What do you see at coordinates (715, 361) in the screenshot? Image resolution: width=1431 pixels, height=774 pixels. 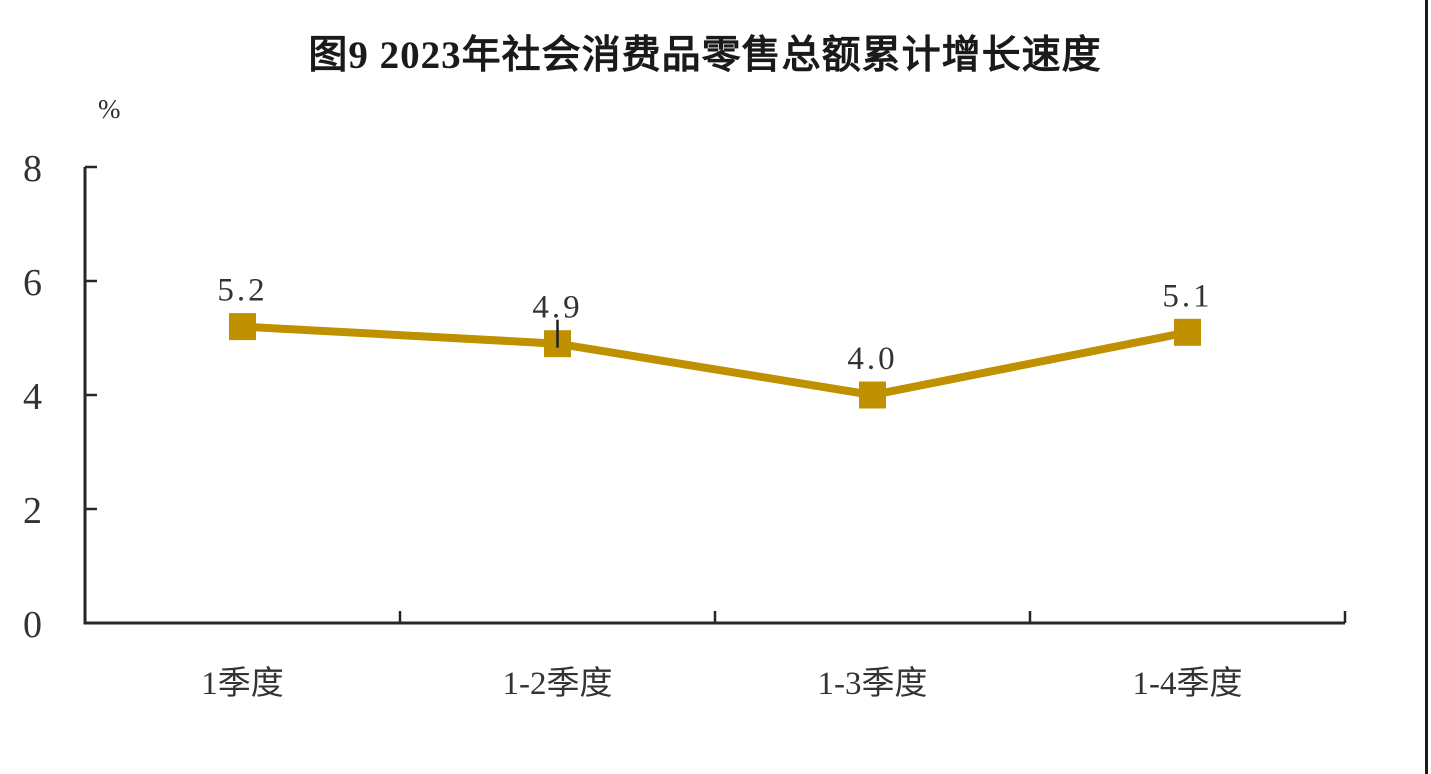 I see `data-line` at bounding box center [715, 361].